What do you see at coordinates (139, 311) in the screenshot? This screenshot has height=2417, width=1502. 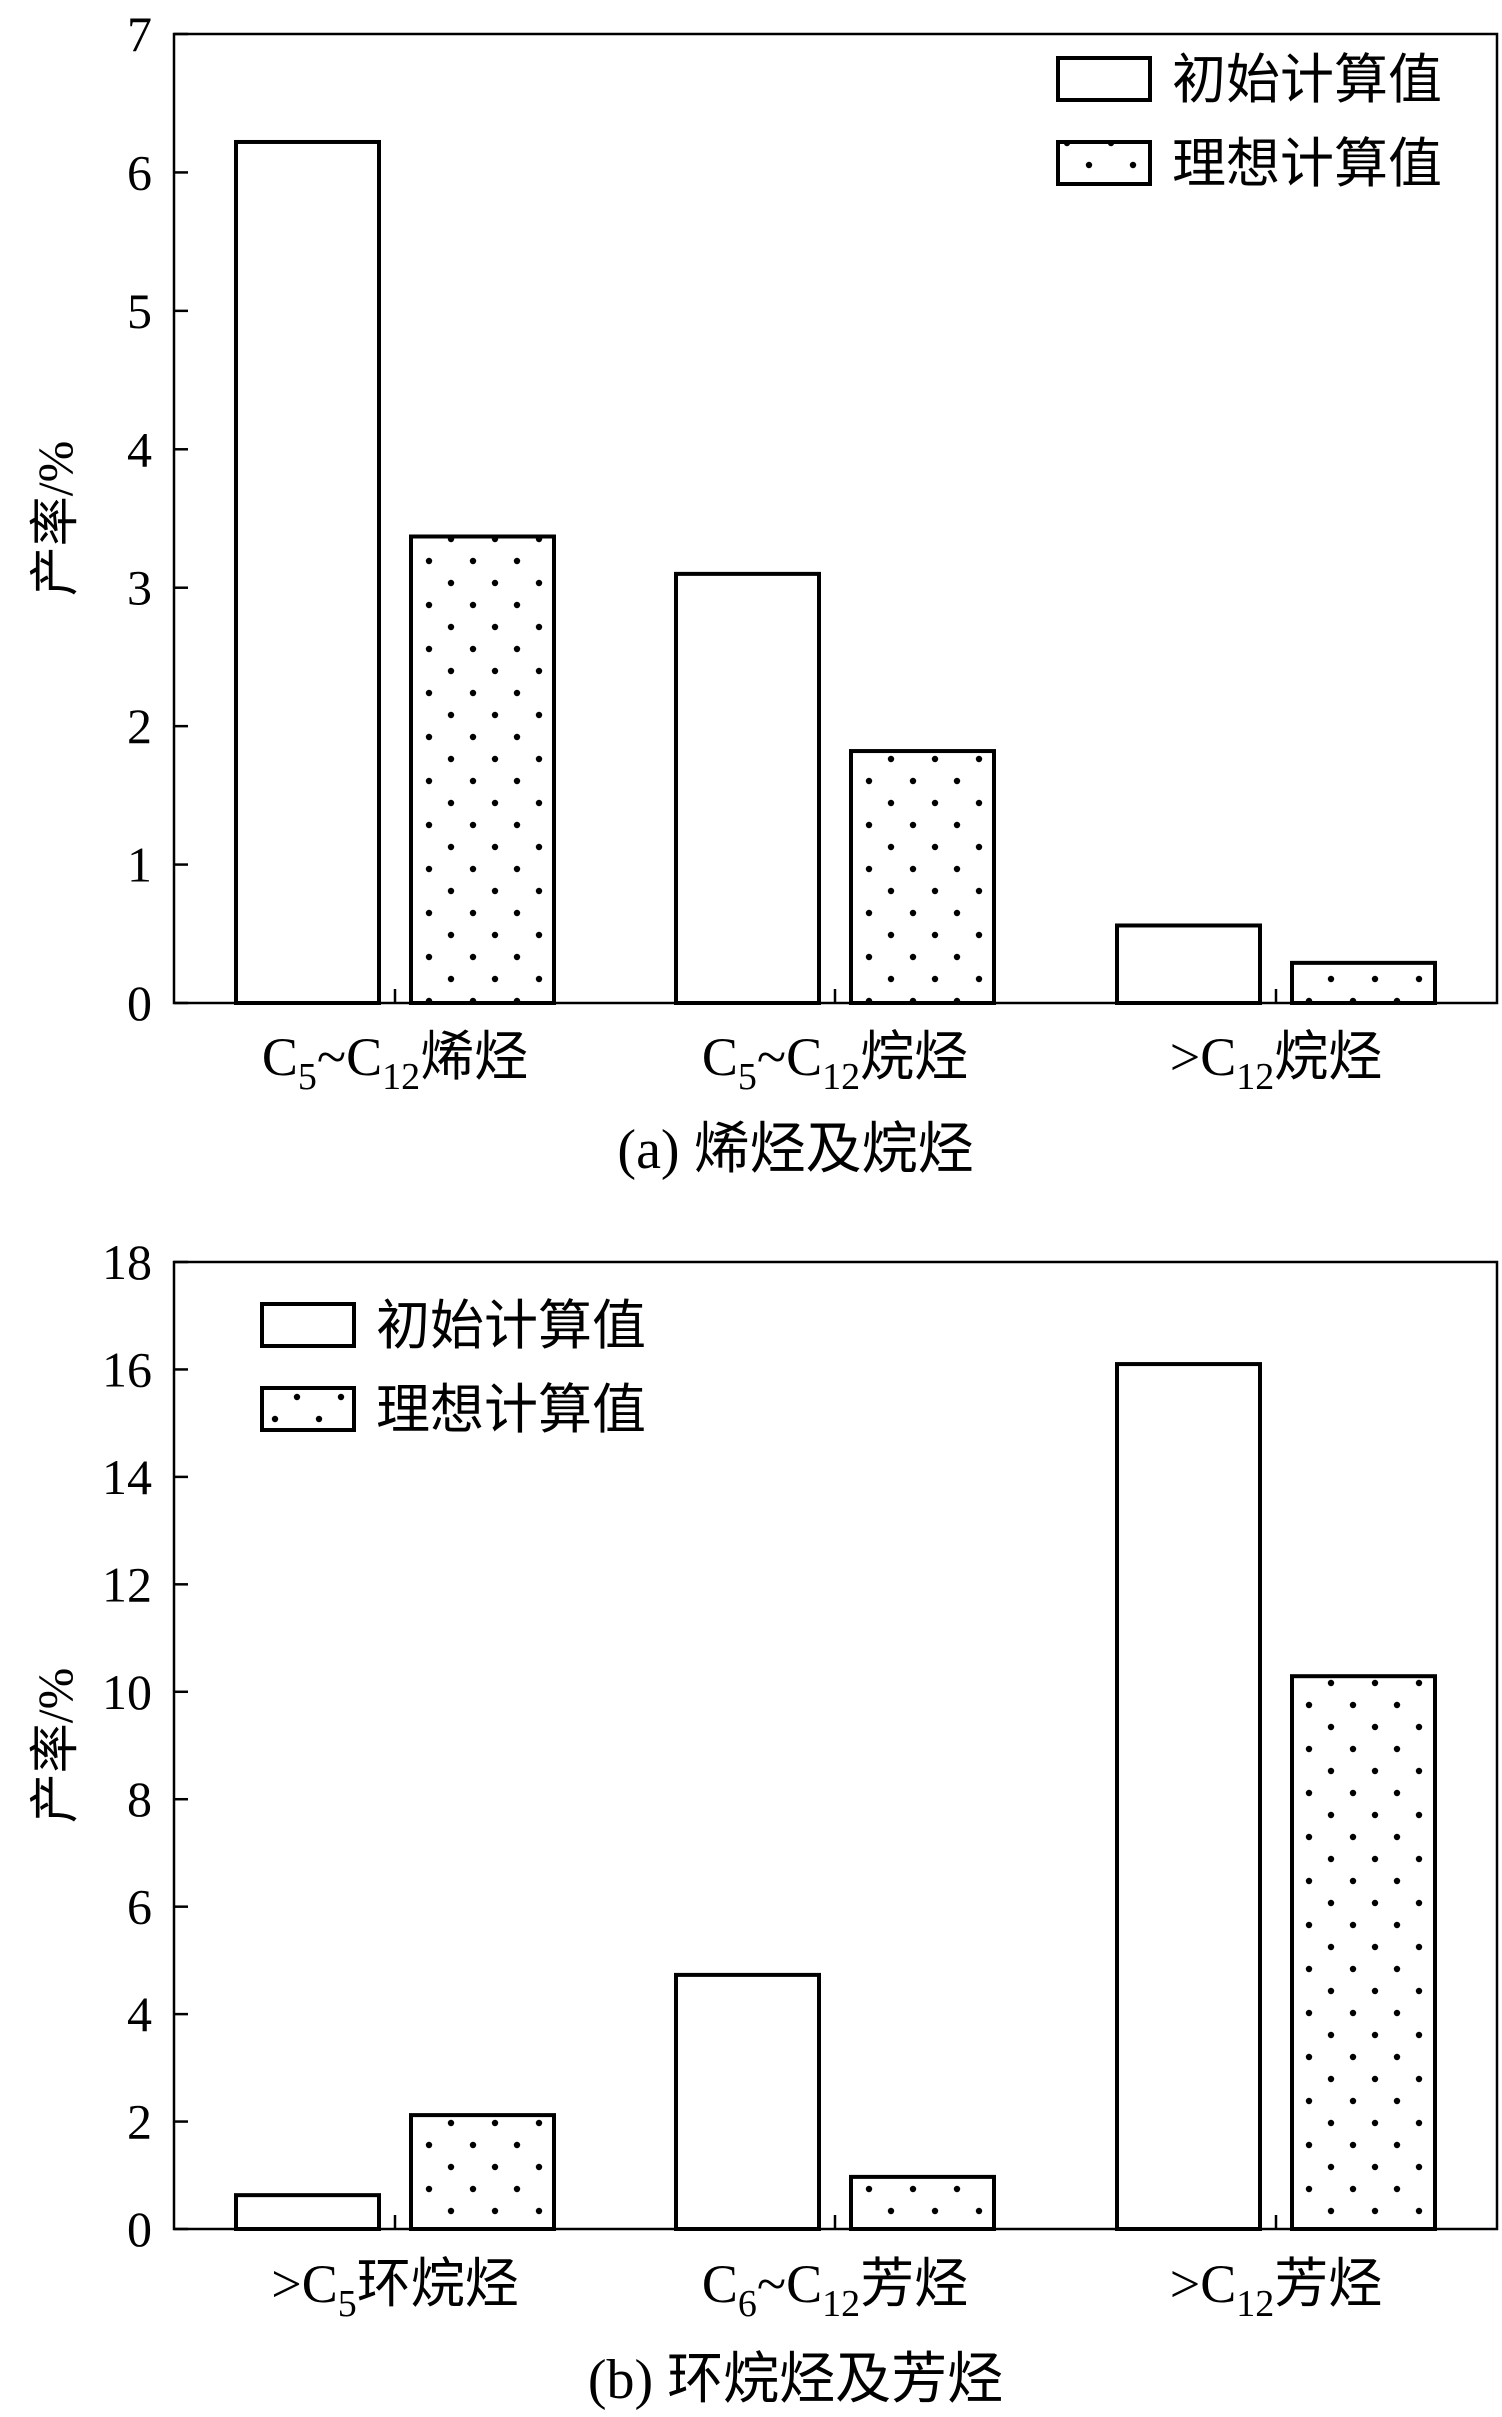 I see `y-tick-label: 5` at bounding box center [139, 311].